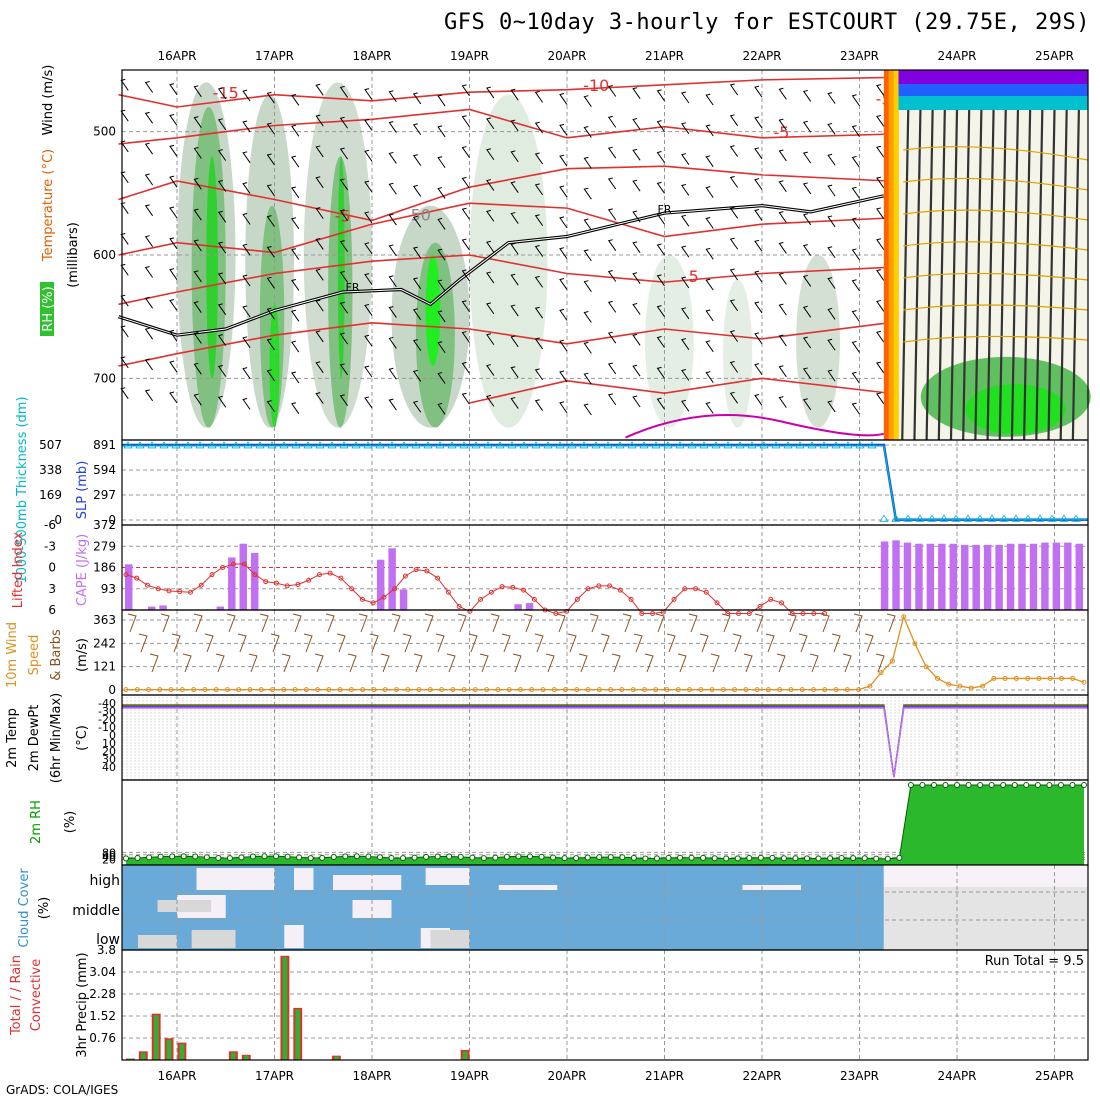 The height and width of the screenshot is (1100, 1100). I want to click on run-total: Run Total = 9.5, so click(1034, 961).